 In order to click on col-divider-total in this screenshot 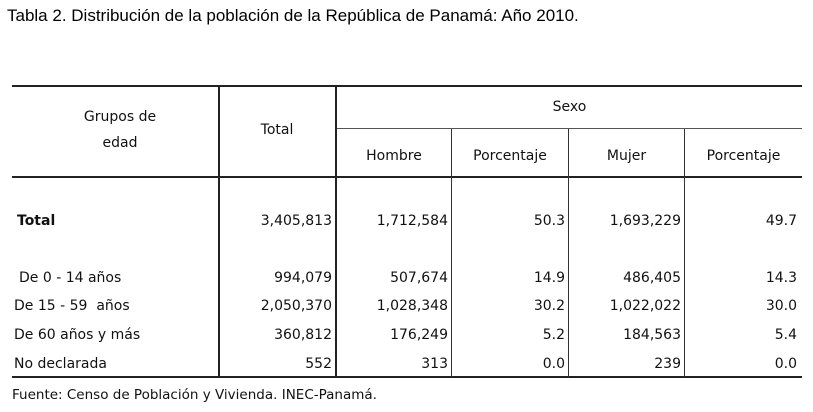, I will do `click(336, 231)`.